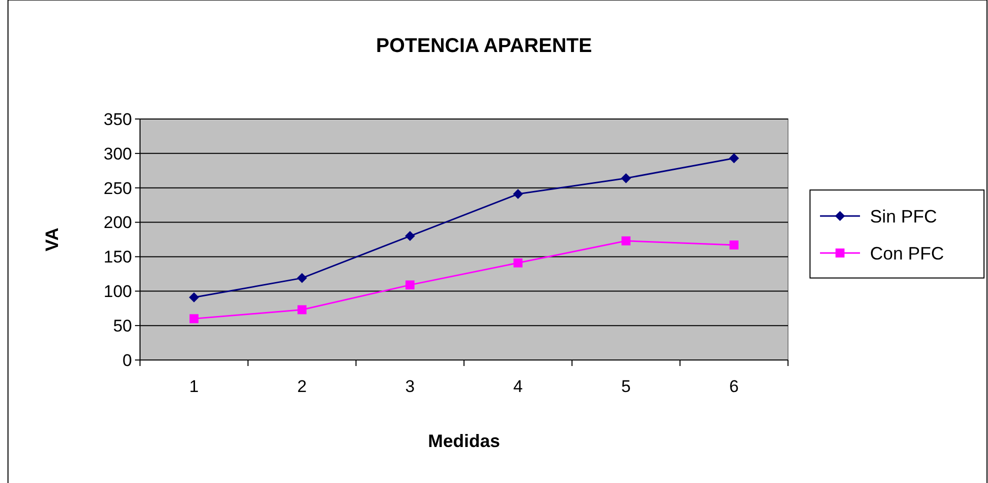 The image size is (988, 483). I want to click on x-tick-label: 1, so click(194, 386).